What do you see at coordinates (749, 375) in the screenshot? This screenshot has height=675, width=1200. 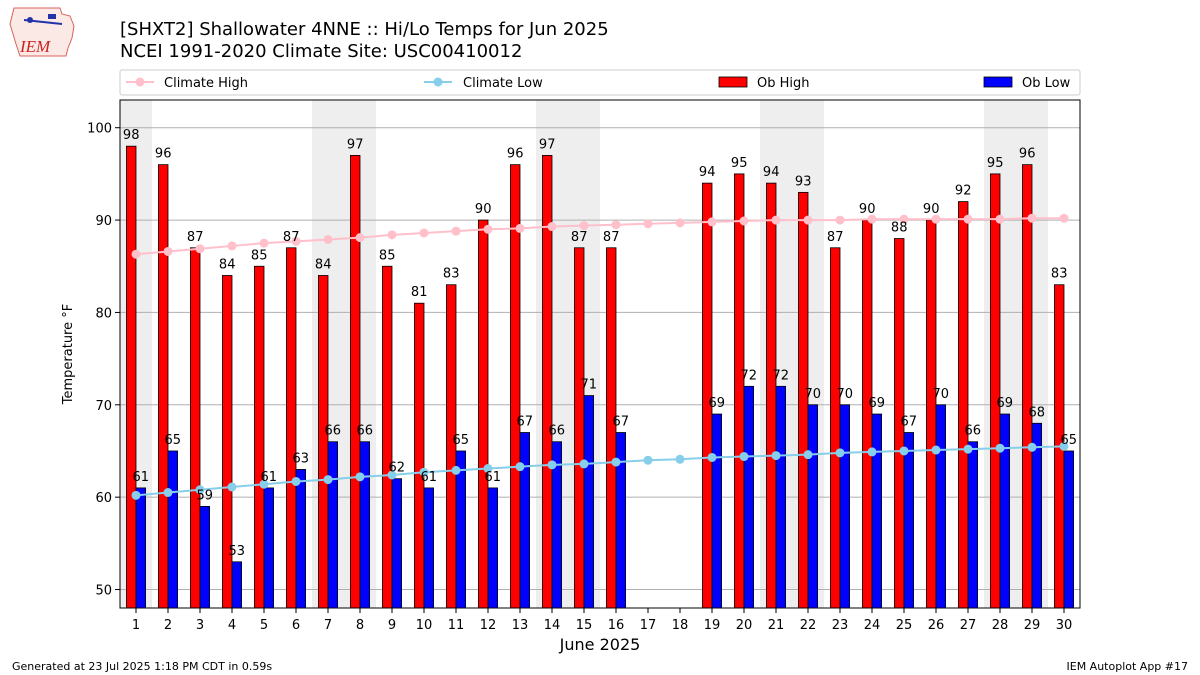 I see `label-ob-low-day-20: 72` at bounding box center [749, 375].